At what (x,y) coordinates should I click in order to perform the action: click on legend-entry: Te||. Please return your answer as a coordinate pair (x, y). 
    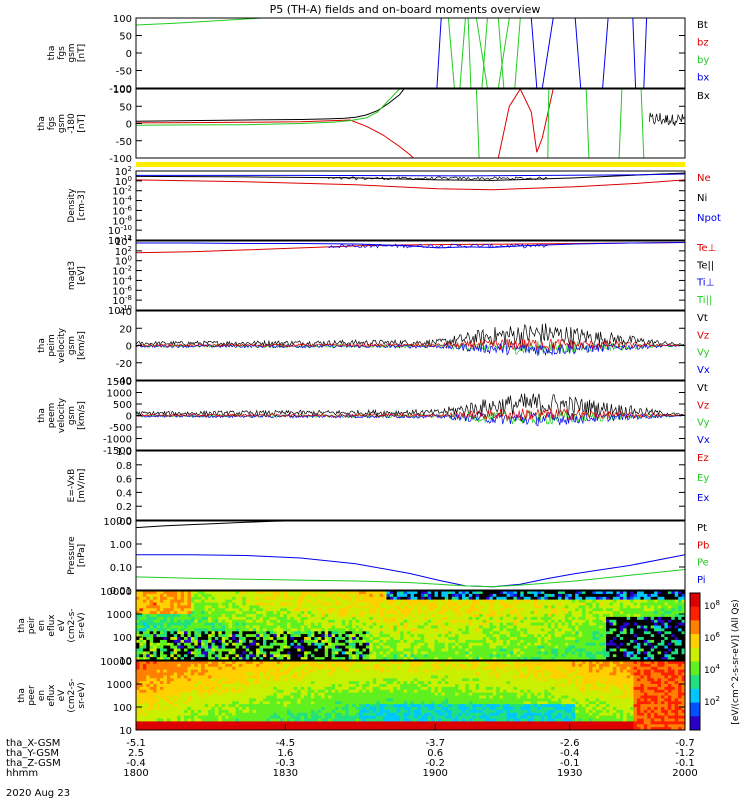
    Looking at the image, I should click on (705, 265).